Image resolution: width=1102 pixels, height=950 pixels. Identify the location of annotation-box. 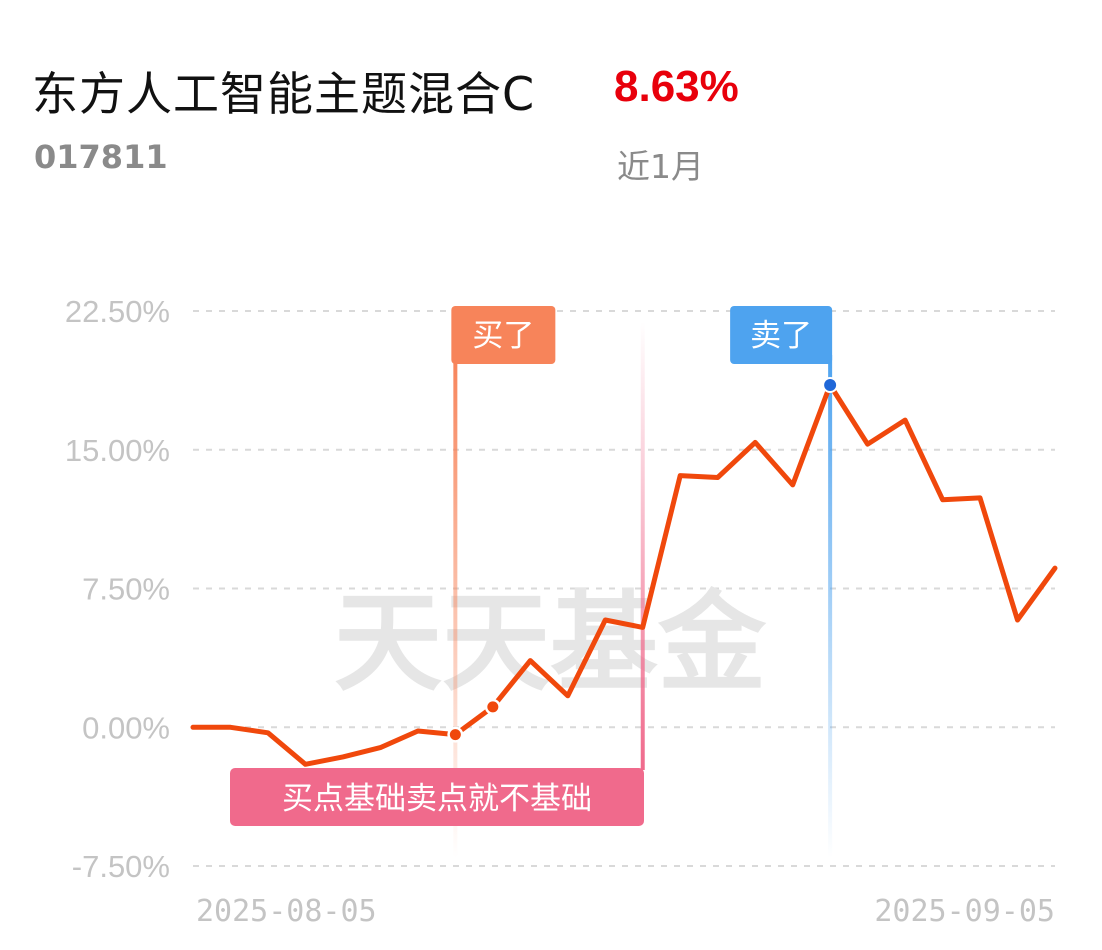
(437, 797).